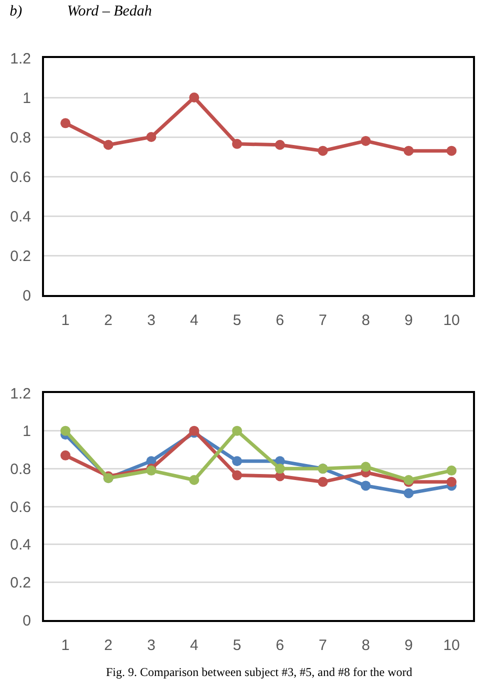 This screenshot has width=484, height=696. Describe the element at coordinates (81, 12) in the screenshot. I see `chart-title: b) Word – Bedah` at that location.